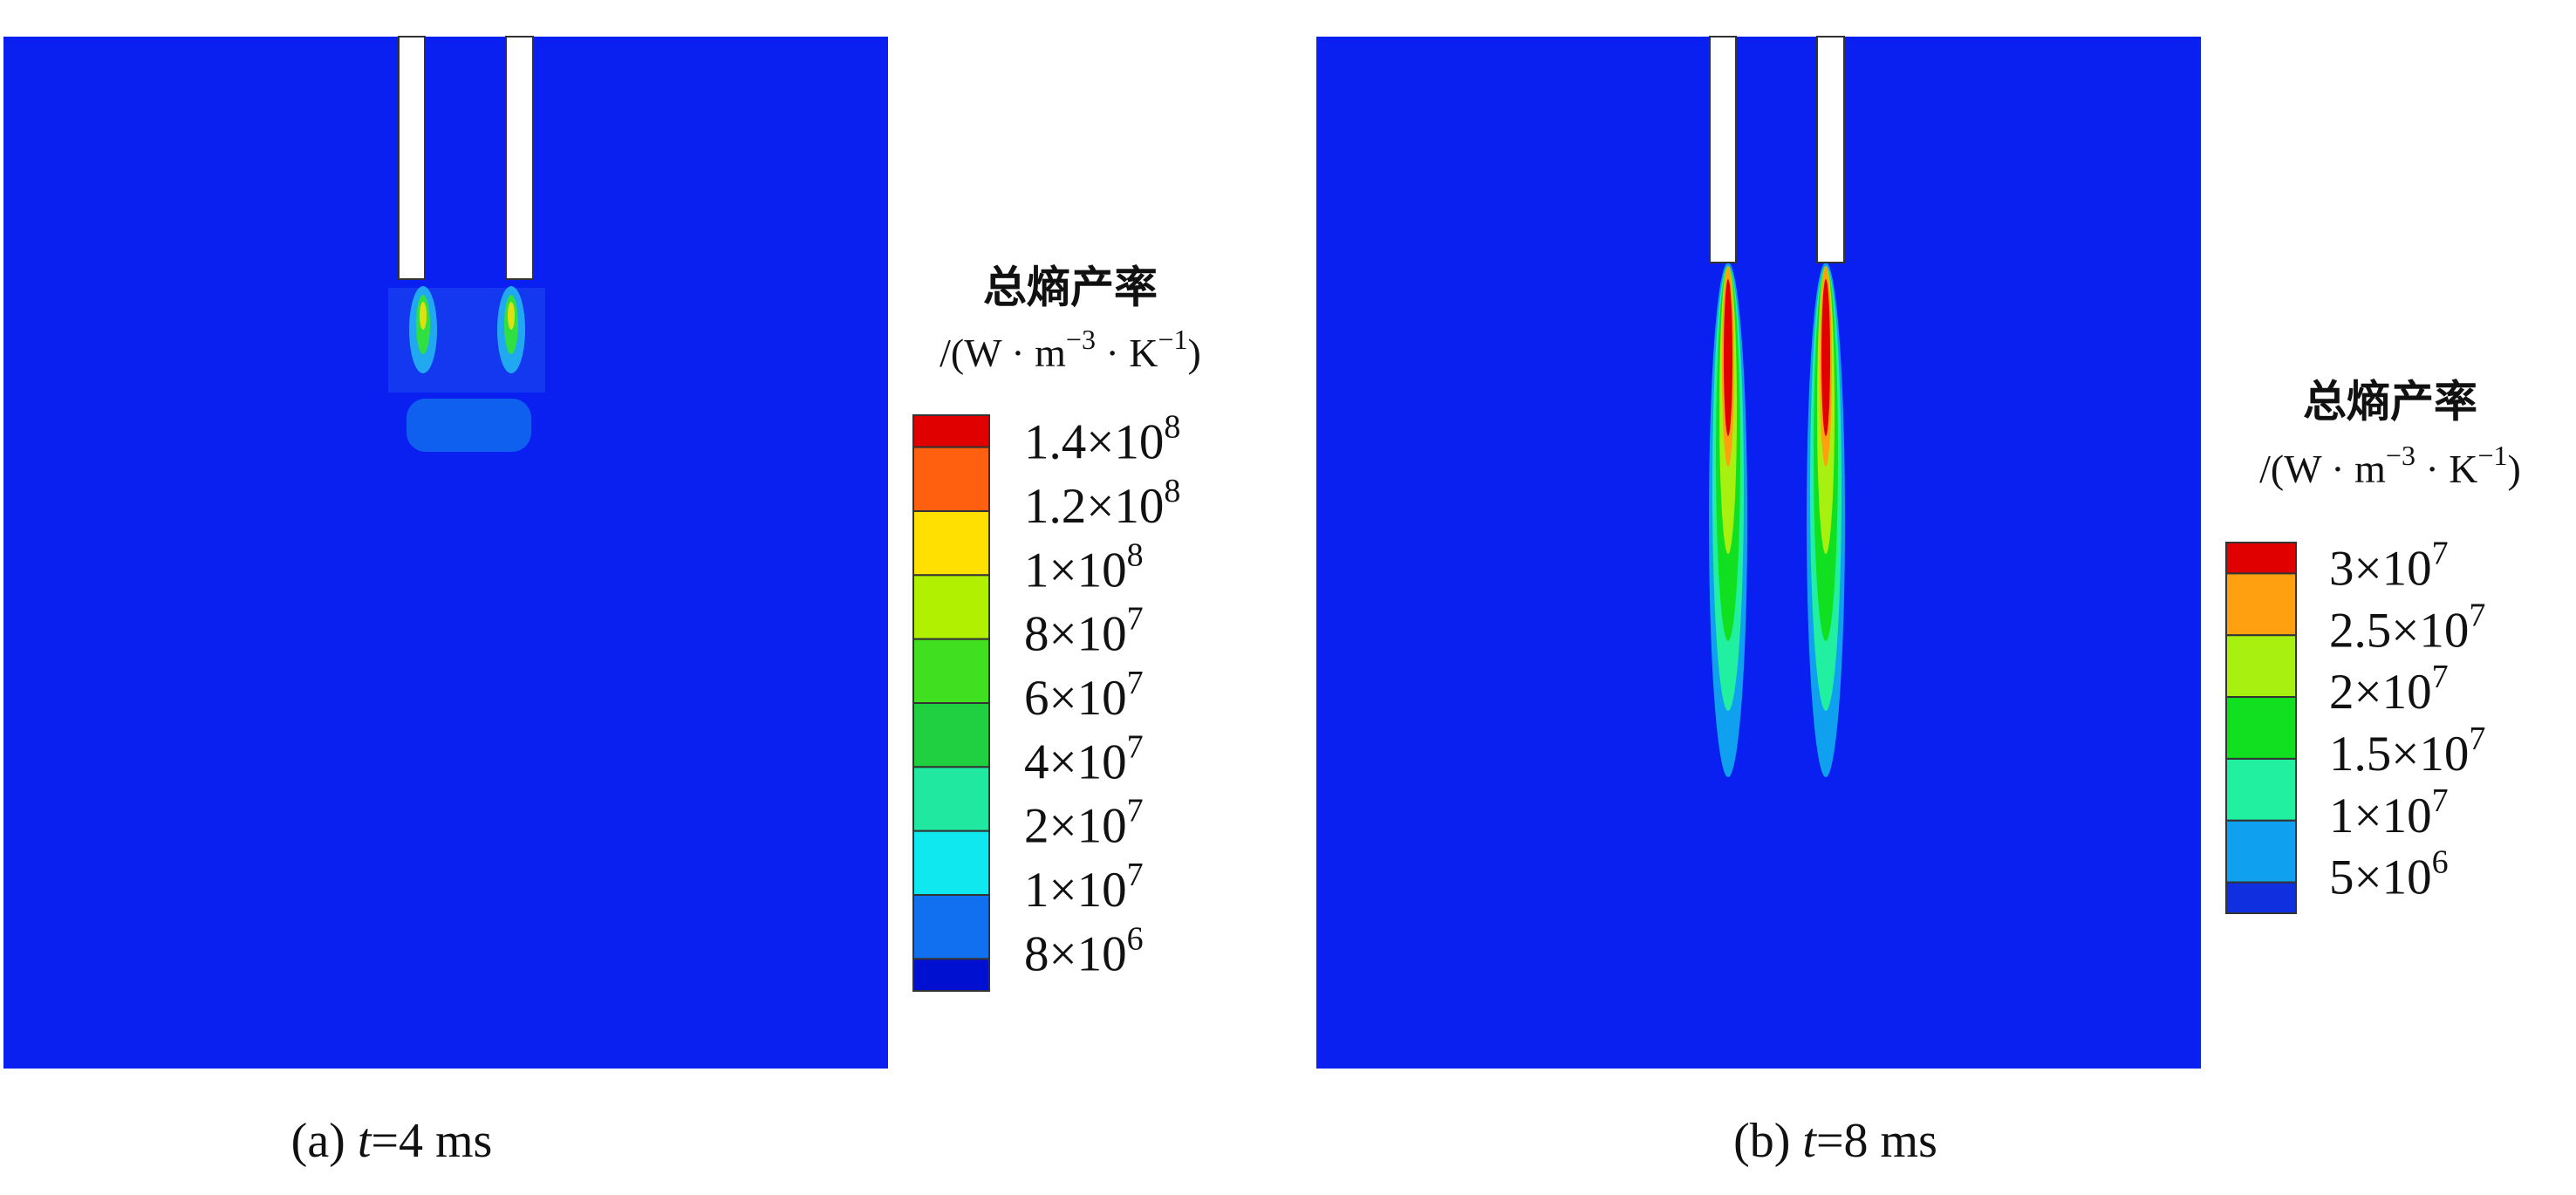  I want to click on legend-label: 6×10⁷, so click(1084, 695).